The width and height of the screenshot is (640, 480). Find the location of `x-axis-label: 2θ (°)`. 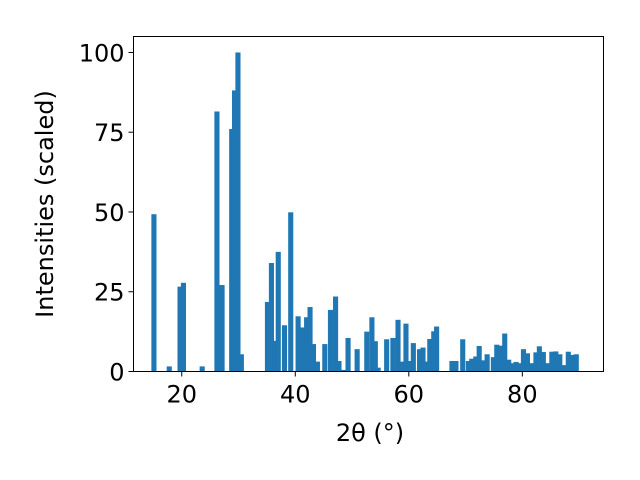

x-axis-label: 2θ (°) is located at coordinates (370, 433).